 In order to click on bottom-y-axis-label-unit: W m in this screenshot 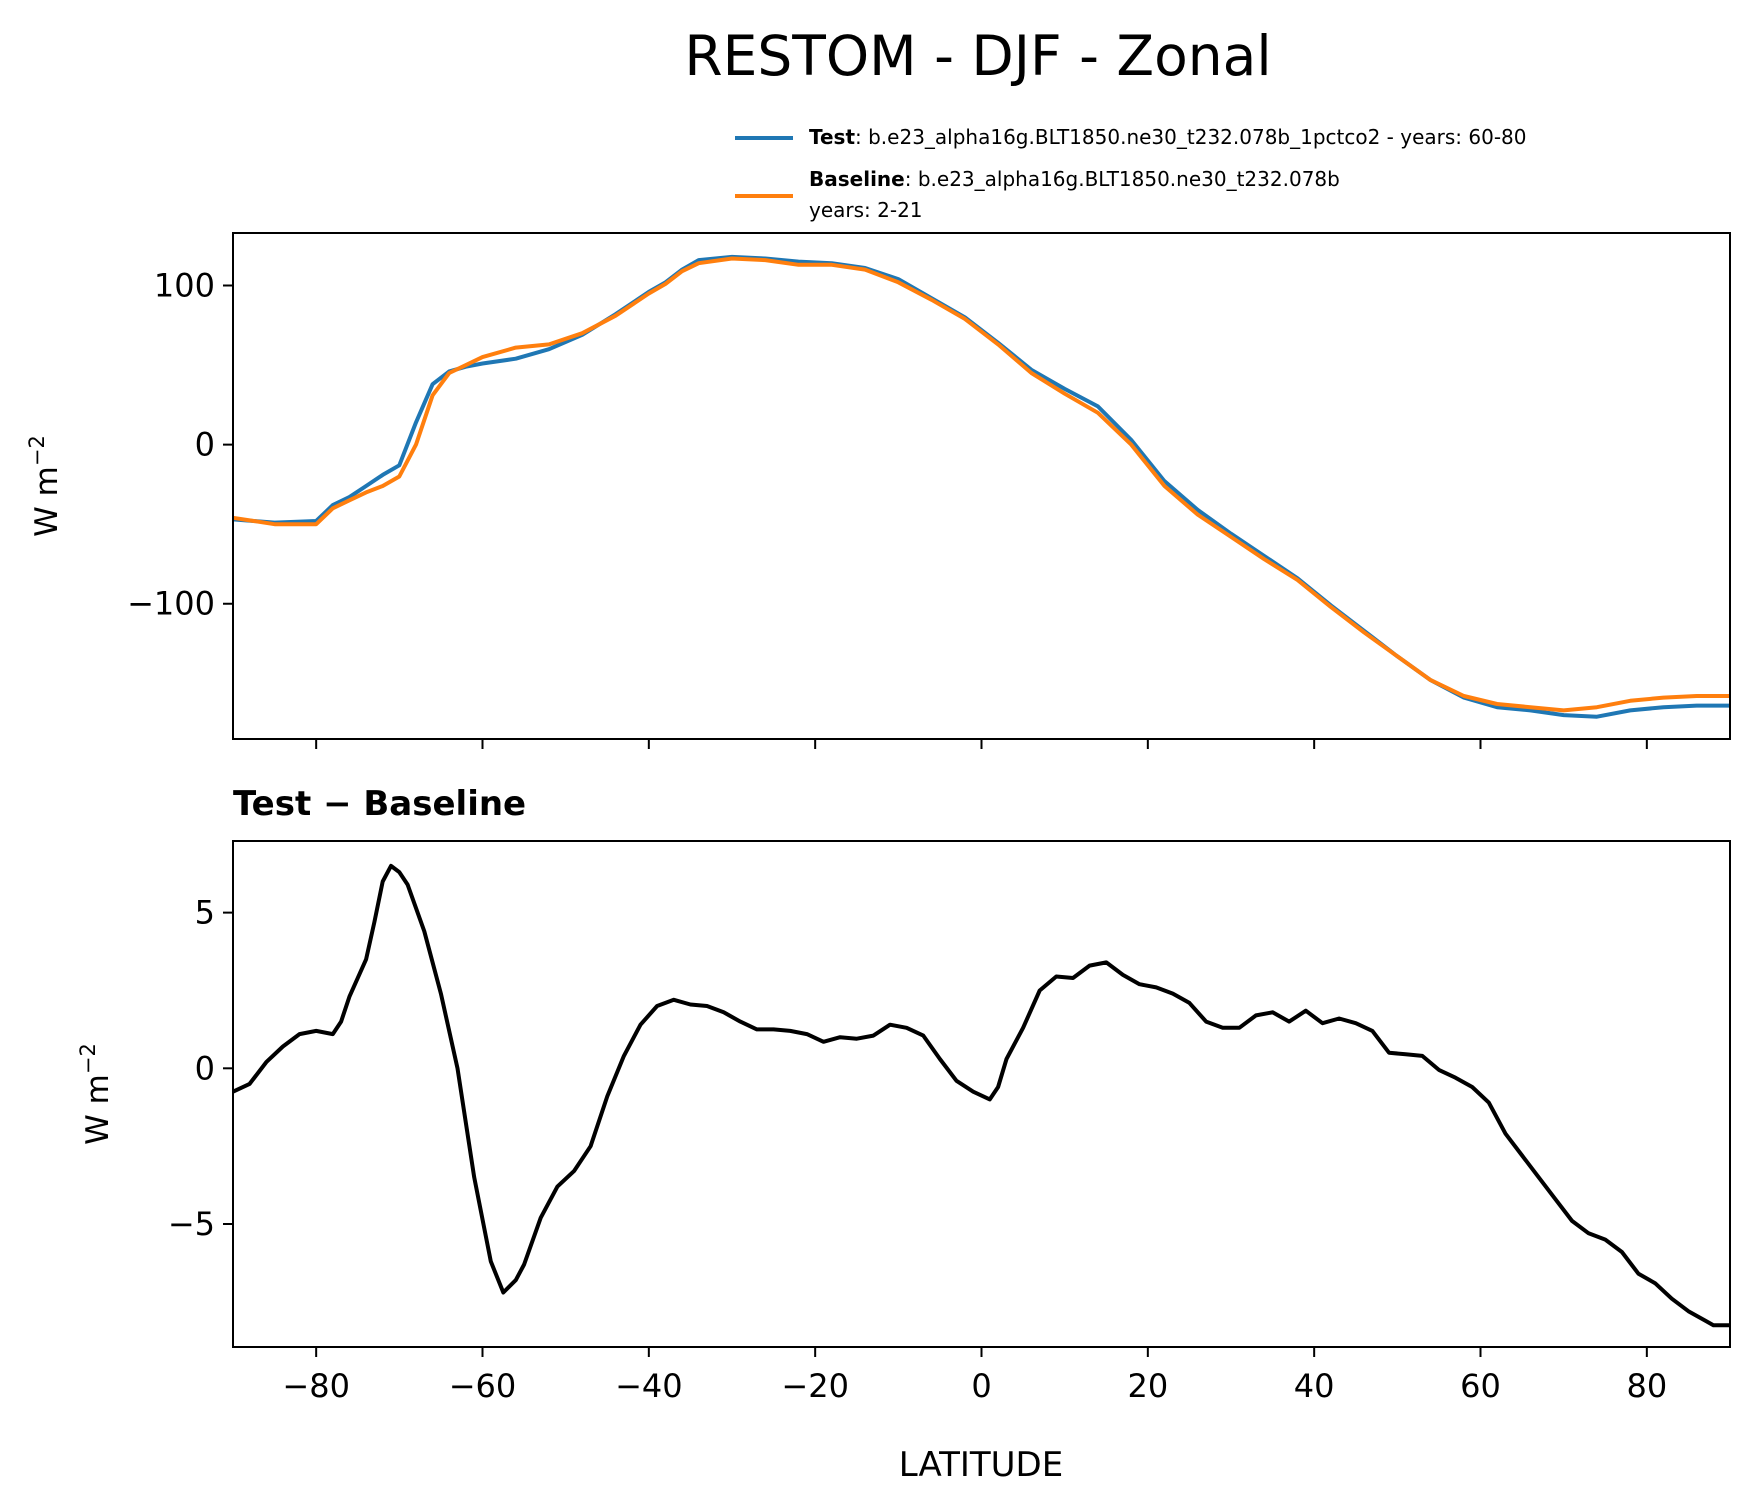, I will do `click(98, 1109)`.